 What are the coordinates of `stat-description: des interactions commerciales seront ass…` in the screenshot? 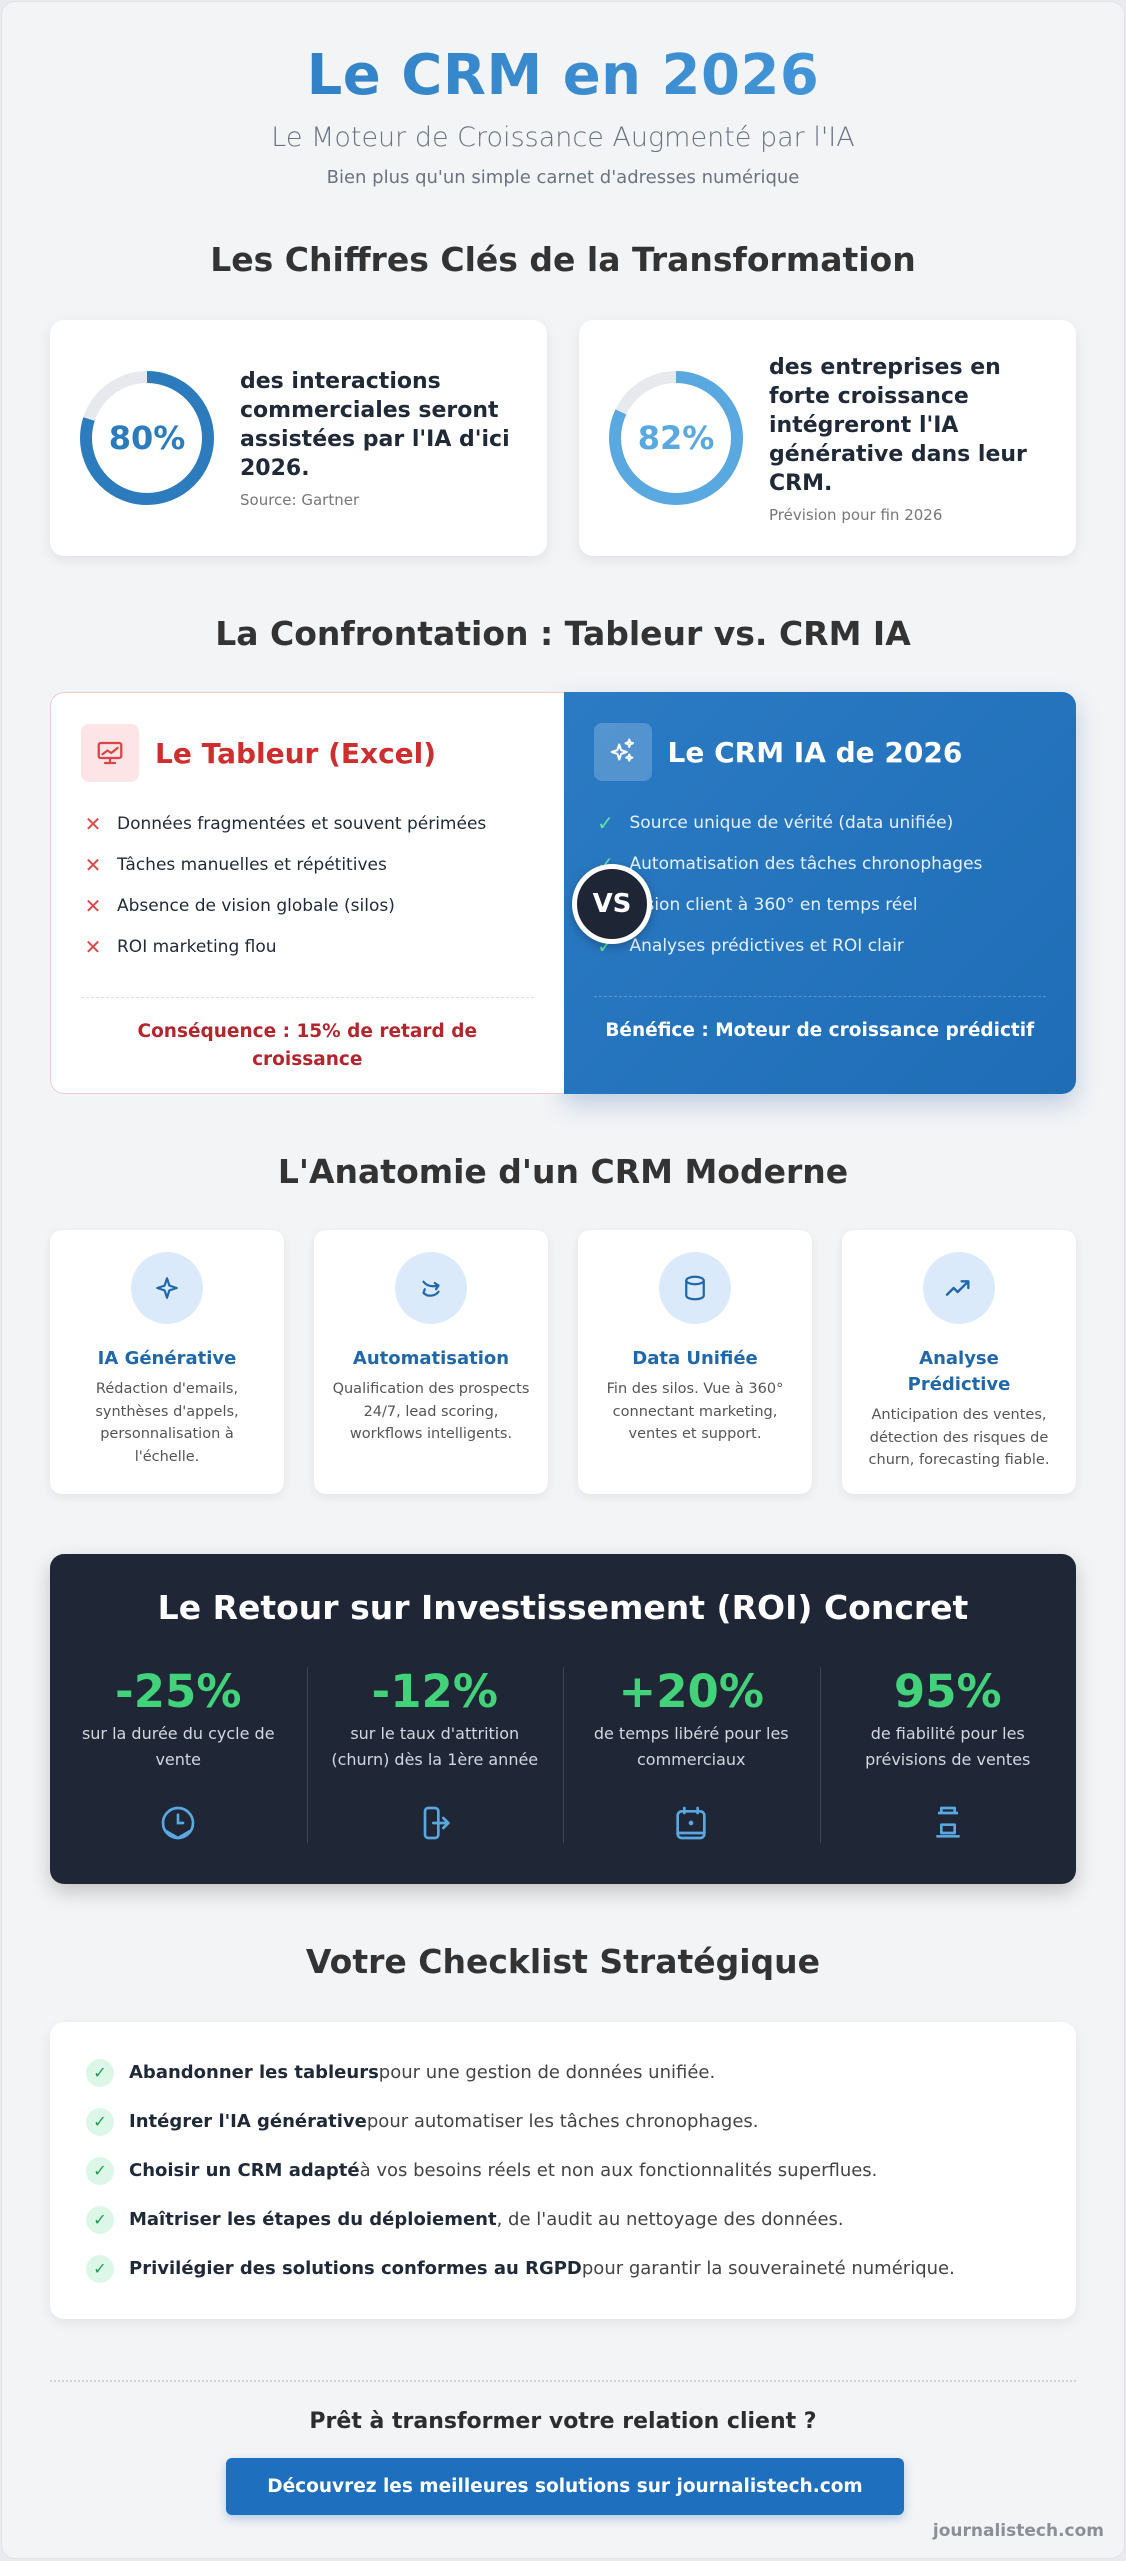 It's located at (375, 425).